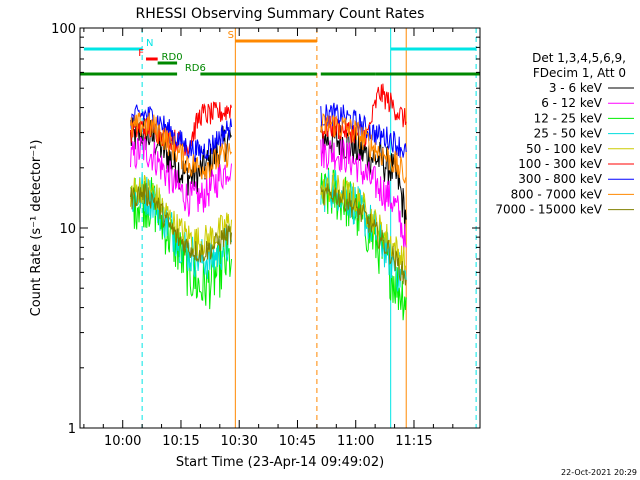 This screenshot has height=480, width=640. I want to click on legend-label-5: 100 - 300 keV, so click(560, 164).